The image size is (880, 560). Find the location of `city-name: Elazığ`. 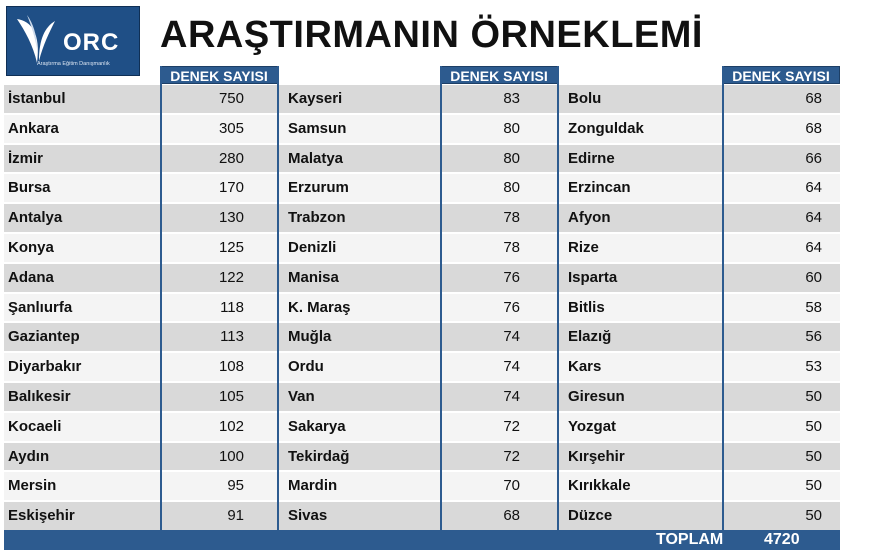

city-name: Elazığ is located at coordinates (590, 337).